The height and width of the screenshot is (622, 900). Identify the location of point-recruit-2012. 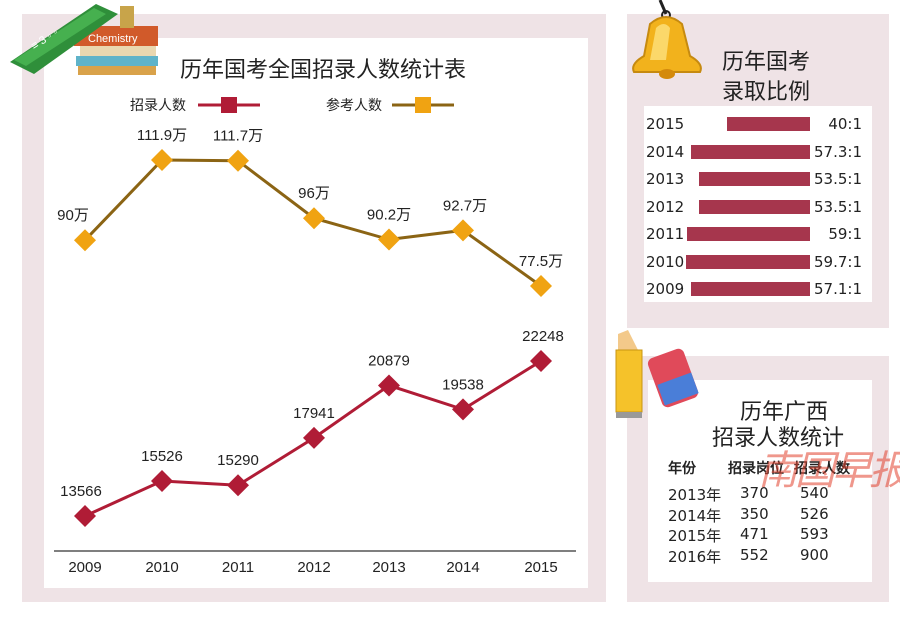
(314, 437).